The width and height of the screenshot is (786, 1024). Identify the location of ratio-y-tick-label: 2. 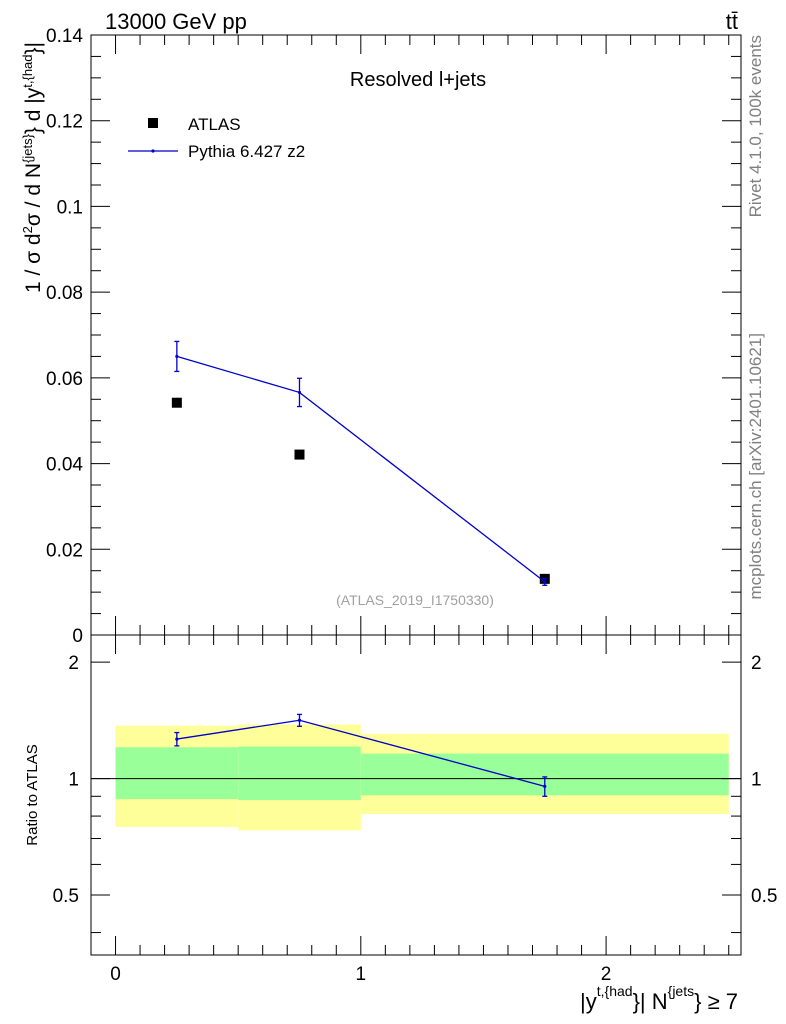
(73, 663).